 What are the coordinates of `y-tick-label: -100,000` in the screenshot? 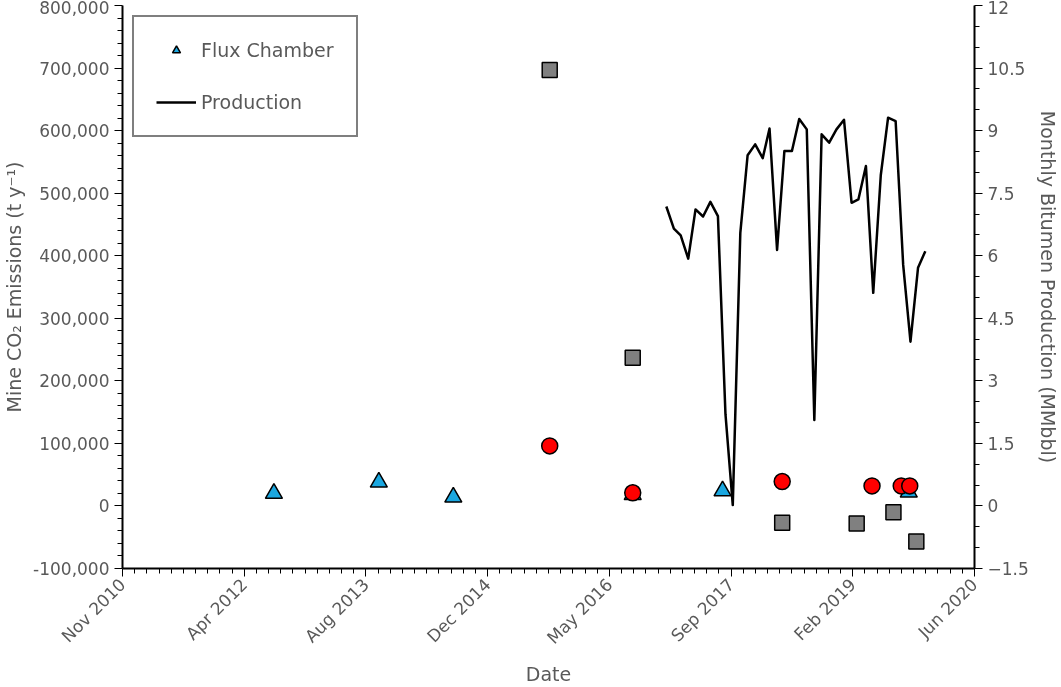 It's located at (71, 569).